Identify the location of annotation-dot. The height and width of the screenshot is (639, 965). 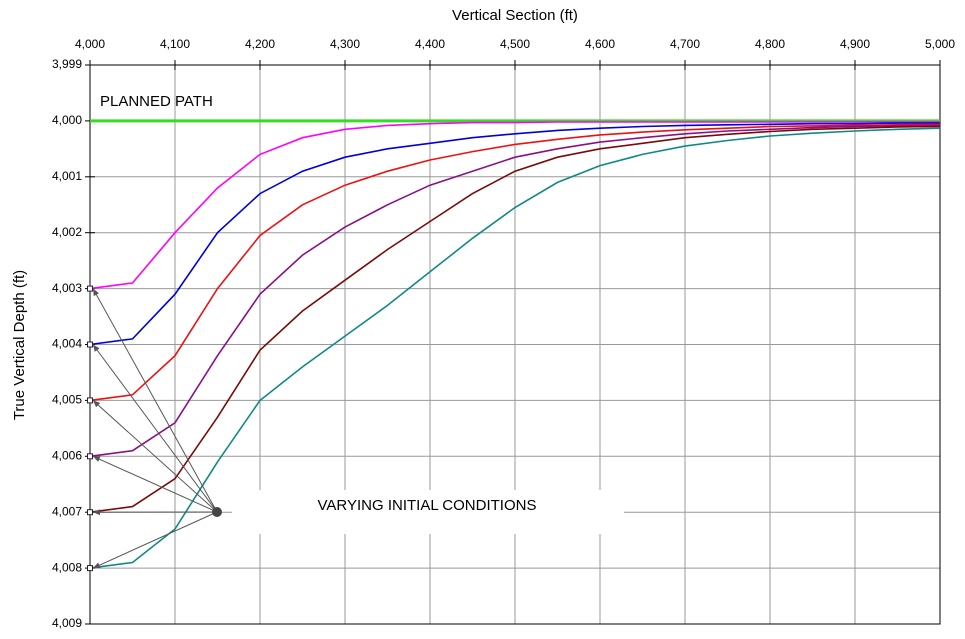
(217, 512).